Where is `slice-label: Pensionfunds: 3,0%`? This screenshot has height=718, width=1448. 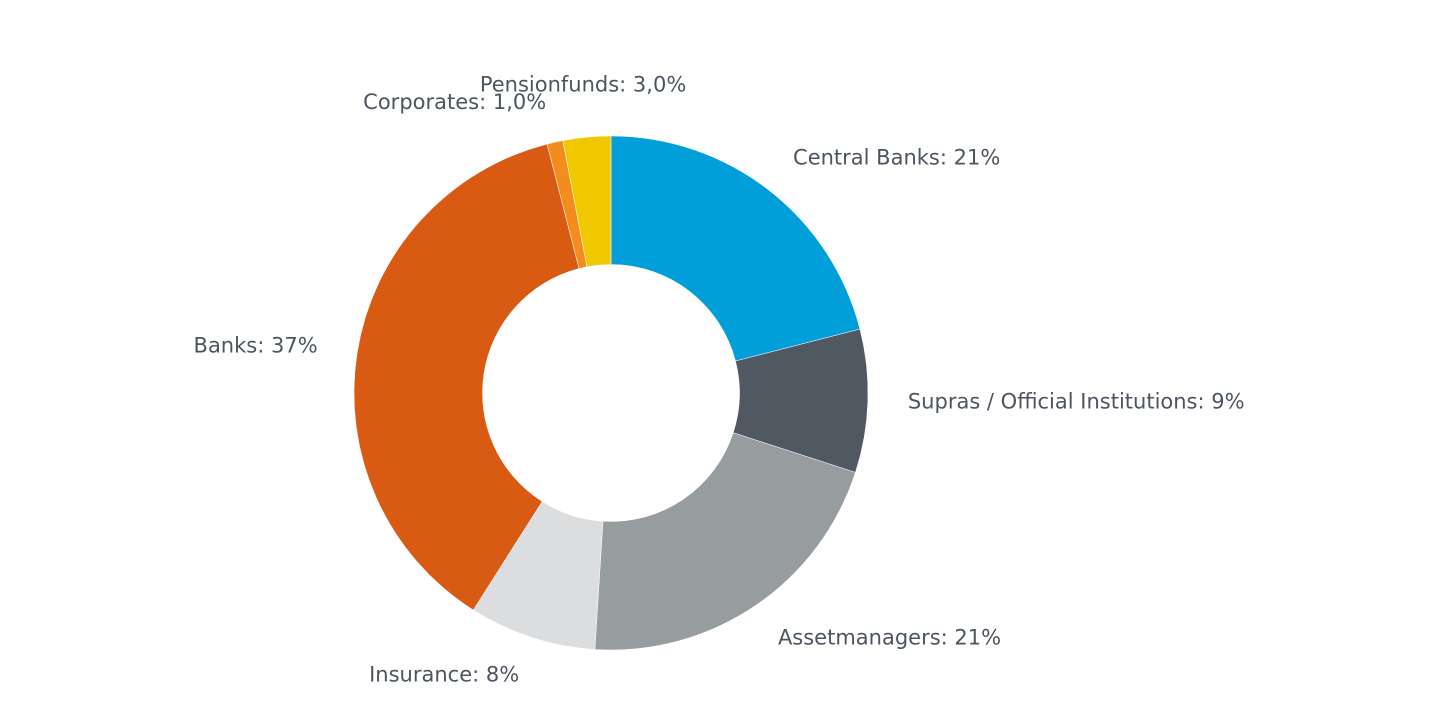 slice-label: Pensionfunds: 3,0% is located at coordinates (583, 84).